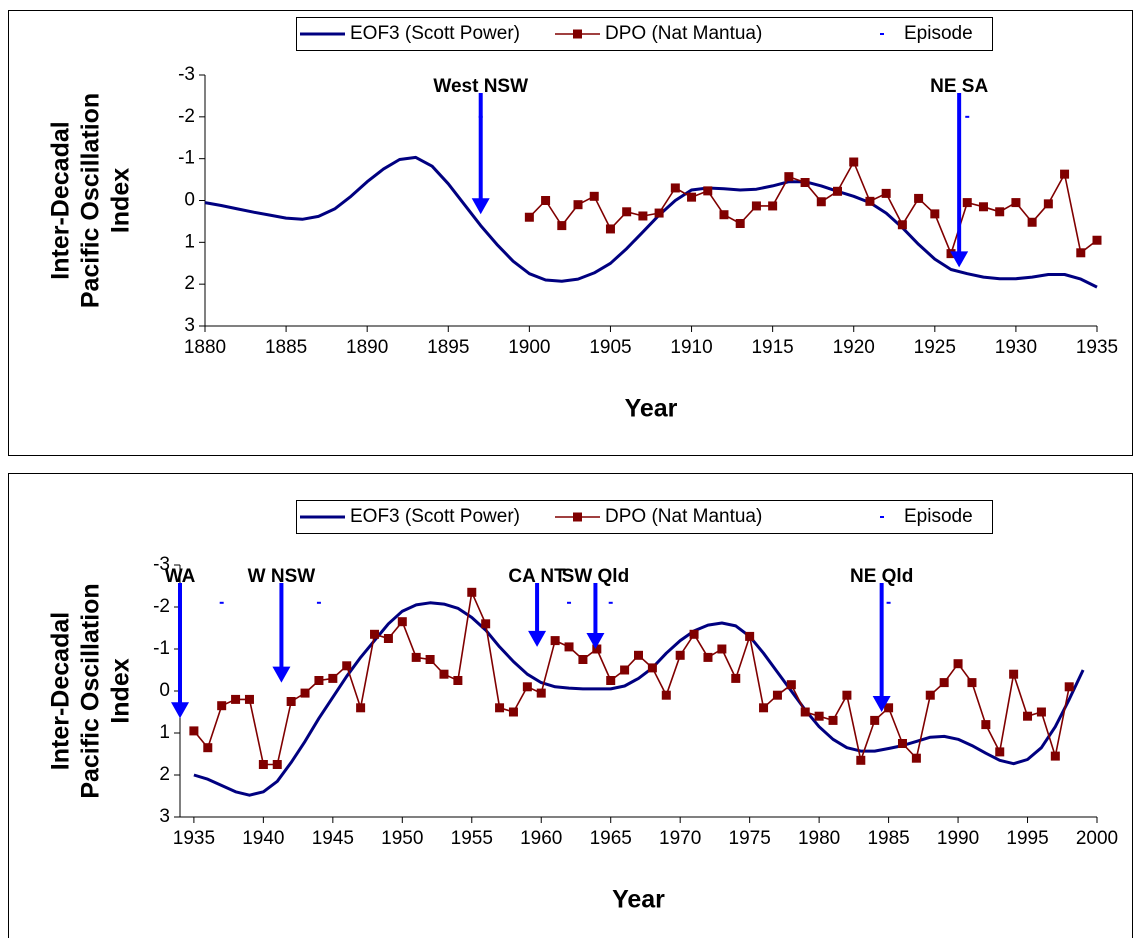 This screenshot has width=1133, height=938. I want to click on y-tick-label: 1, so click(164, 732).